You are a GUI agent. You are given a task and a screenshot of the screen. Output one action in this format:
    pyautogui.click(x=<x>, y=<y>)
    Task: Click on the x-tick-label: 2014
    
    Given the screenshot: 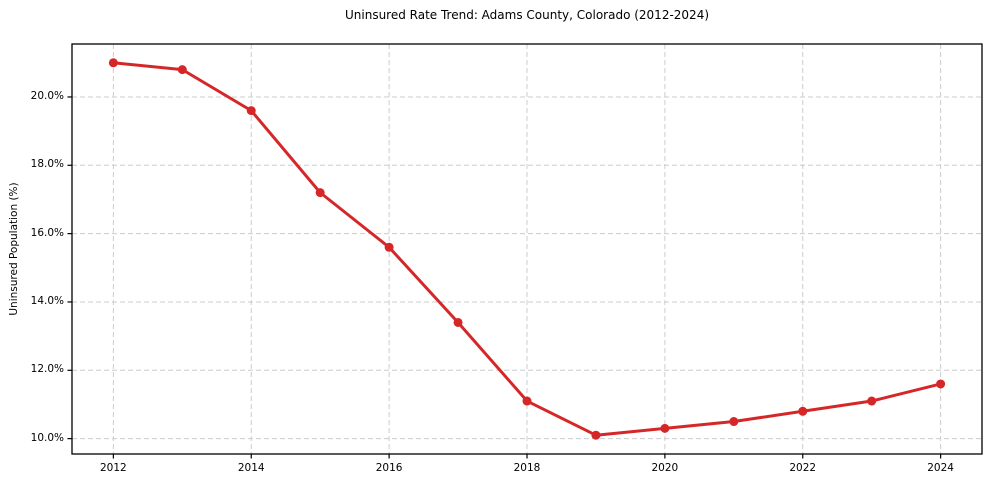 What is the action you would take?
    pyautogui.click(x=251, y=468)
    